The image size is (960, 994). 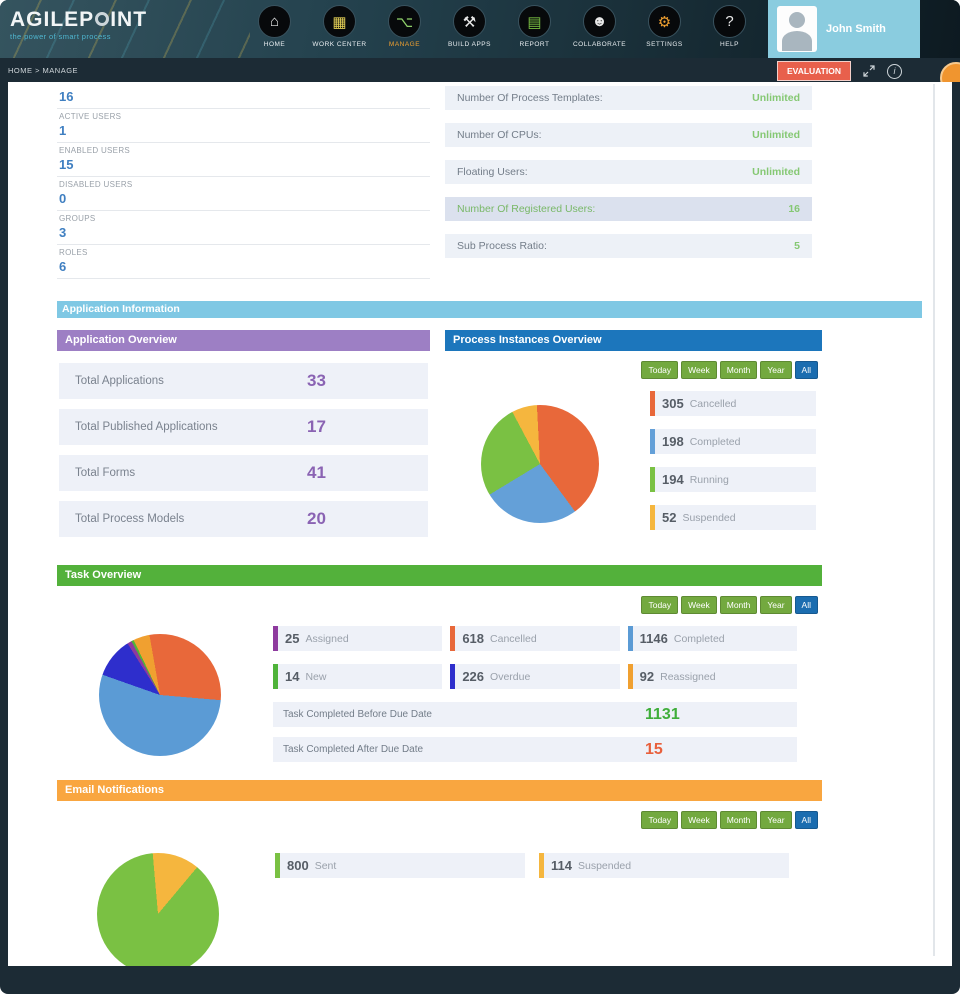 I want to click on legend-cancelled: 305 Cancelled, so click(x=733, y=403).